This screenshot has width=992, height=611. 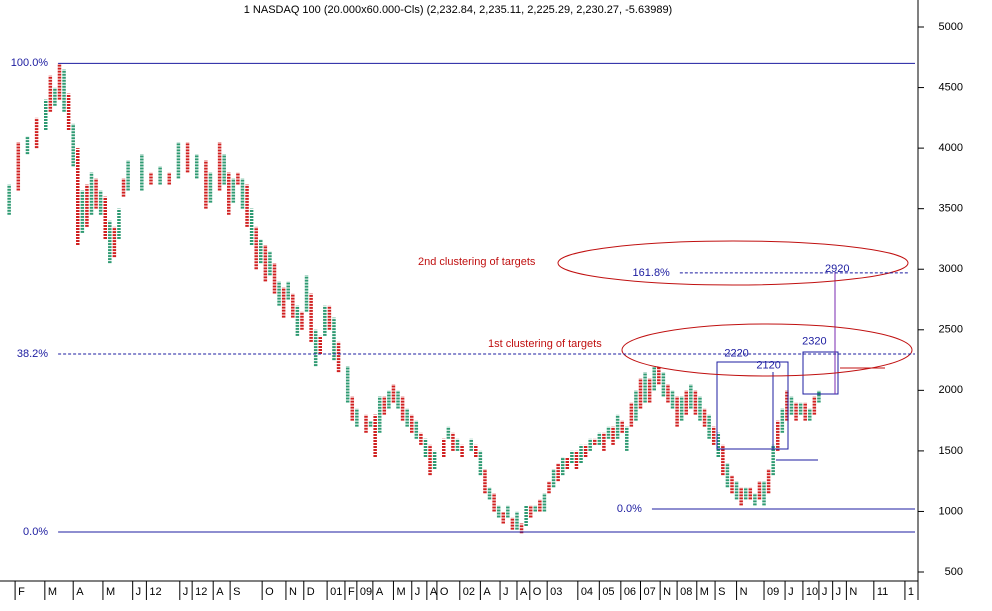 What do you see at coordinates (30, 63) in the screenshot?
I see `level-label: 100.0%` at bounding box center [30, 63].